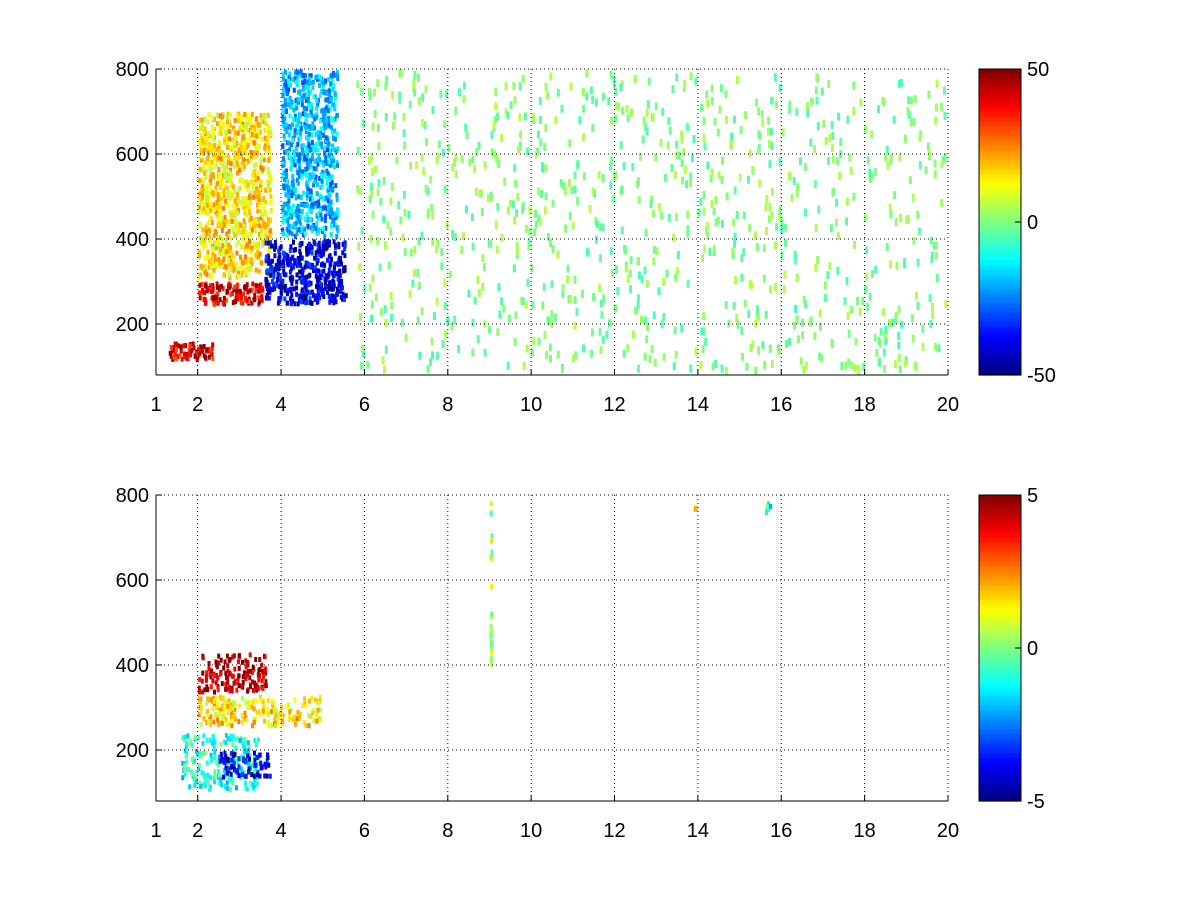 Image resolution: width=1200 pixels, height=900 pixels. What do you see at coordinates (698, 831) in the screenshot?
I see `x-tick-label: 14` at bounding box center [698, 831].